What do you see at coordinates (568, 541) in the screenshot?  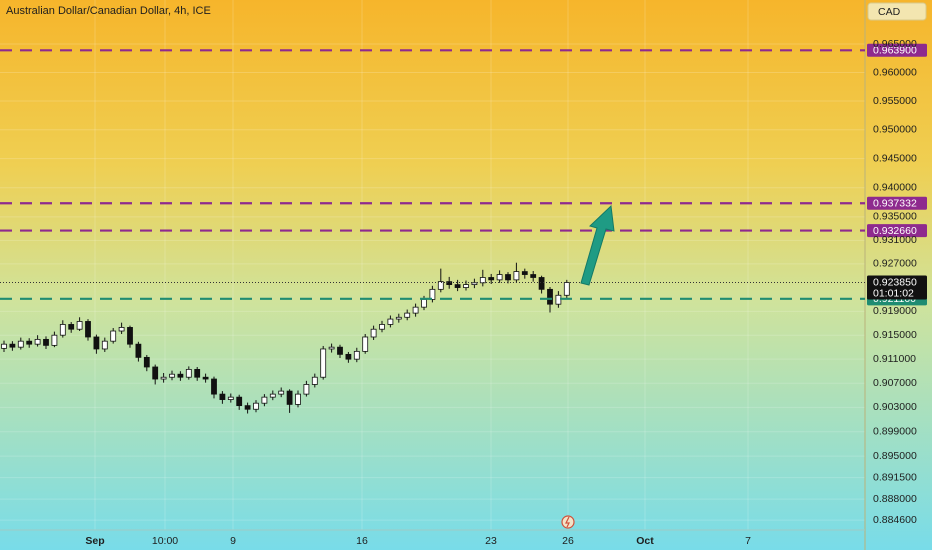 I see `x-tick-label: 26` at bounding box center [568, 541].